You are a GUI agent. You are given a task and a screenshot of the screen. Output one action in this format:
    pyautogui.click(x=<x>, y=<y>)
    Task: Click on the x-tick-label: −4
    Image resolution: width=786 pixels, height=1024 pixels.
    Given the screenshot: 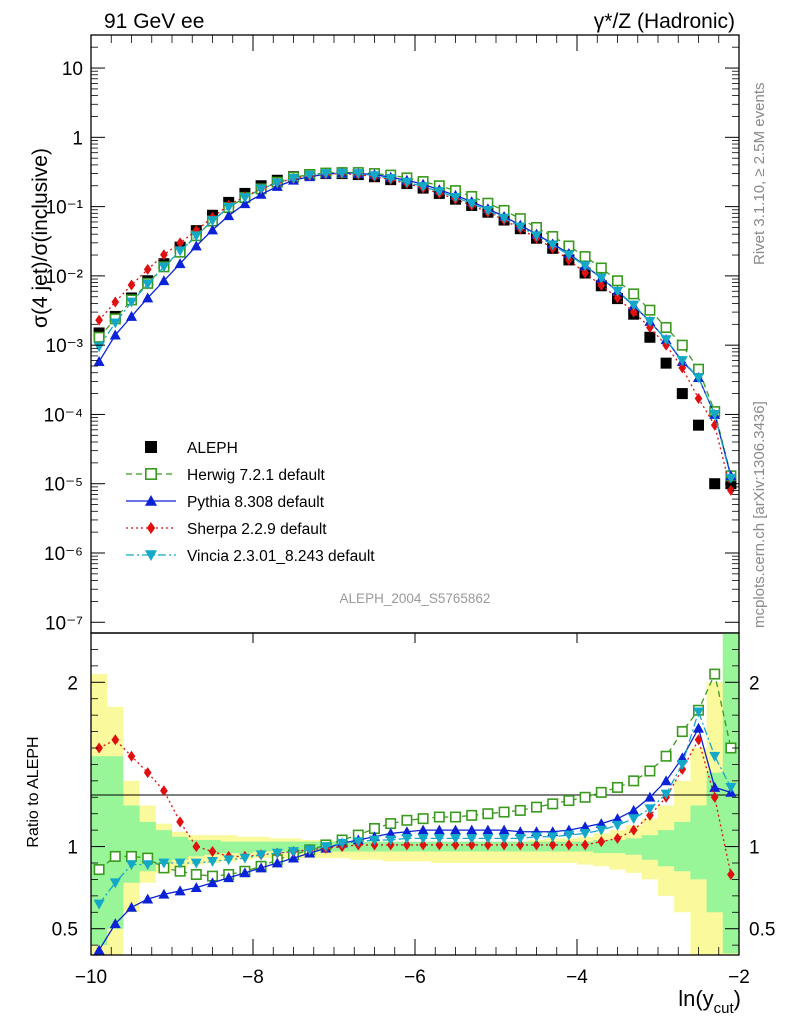 What is the action you would take?
    pyautogui.click(x=577, y=977)
    